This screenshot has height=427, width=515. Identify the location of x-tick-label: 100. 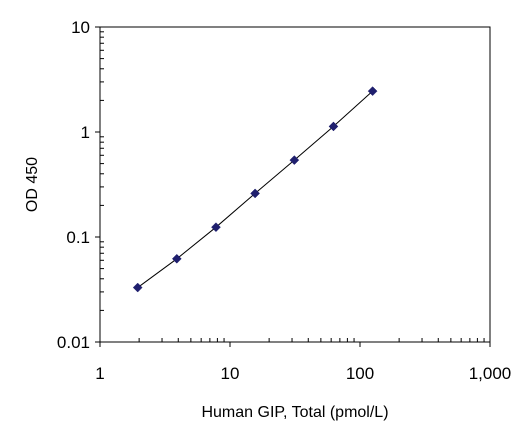
(360, 373).